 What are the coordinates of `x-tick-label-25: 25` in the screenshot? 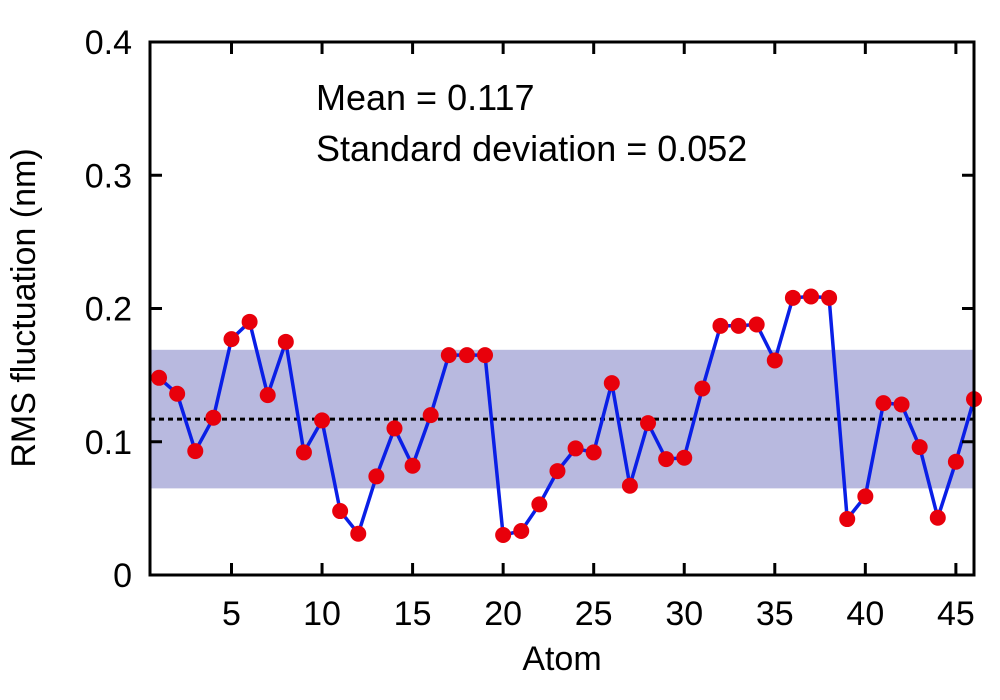 It's located at (594, 614).